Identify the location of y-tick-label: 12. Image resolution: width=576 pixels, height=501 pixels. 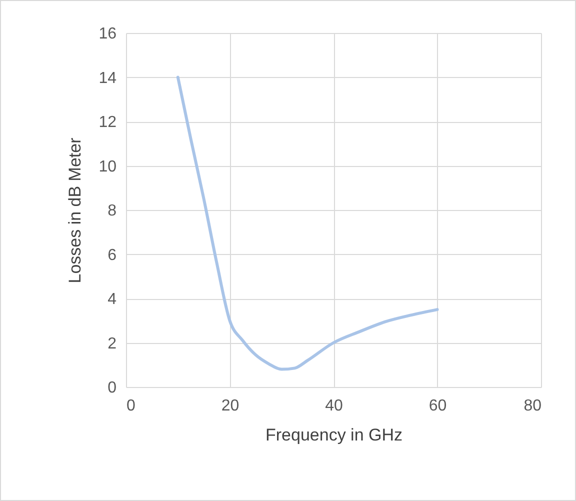
(107, 122).